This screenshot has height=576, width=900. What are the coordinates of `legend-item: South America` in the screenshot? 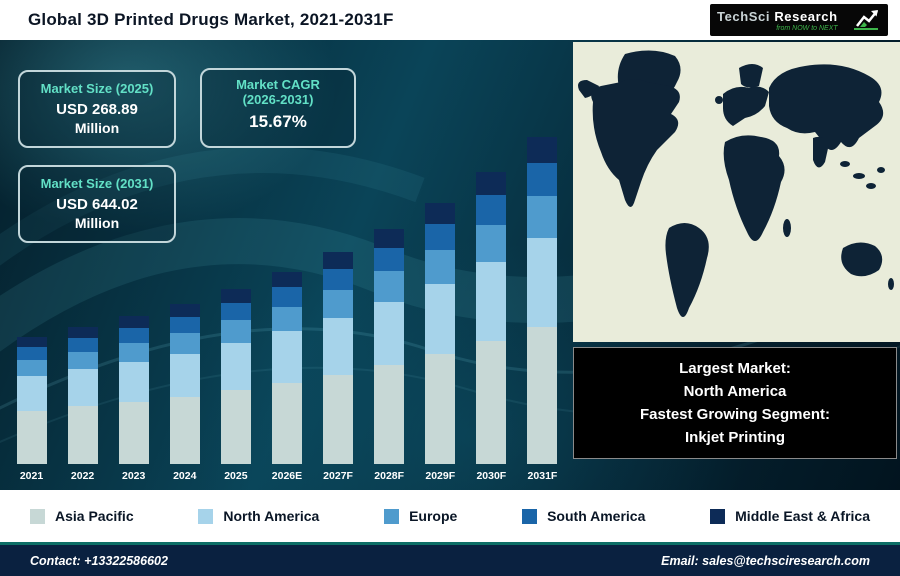 It's located at (583, 516).